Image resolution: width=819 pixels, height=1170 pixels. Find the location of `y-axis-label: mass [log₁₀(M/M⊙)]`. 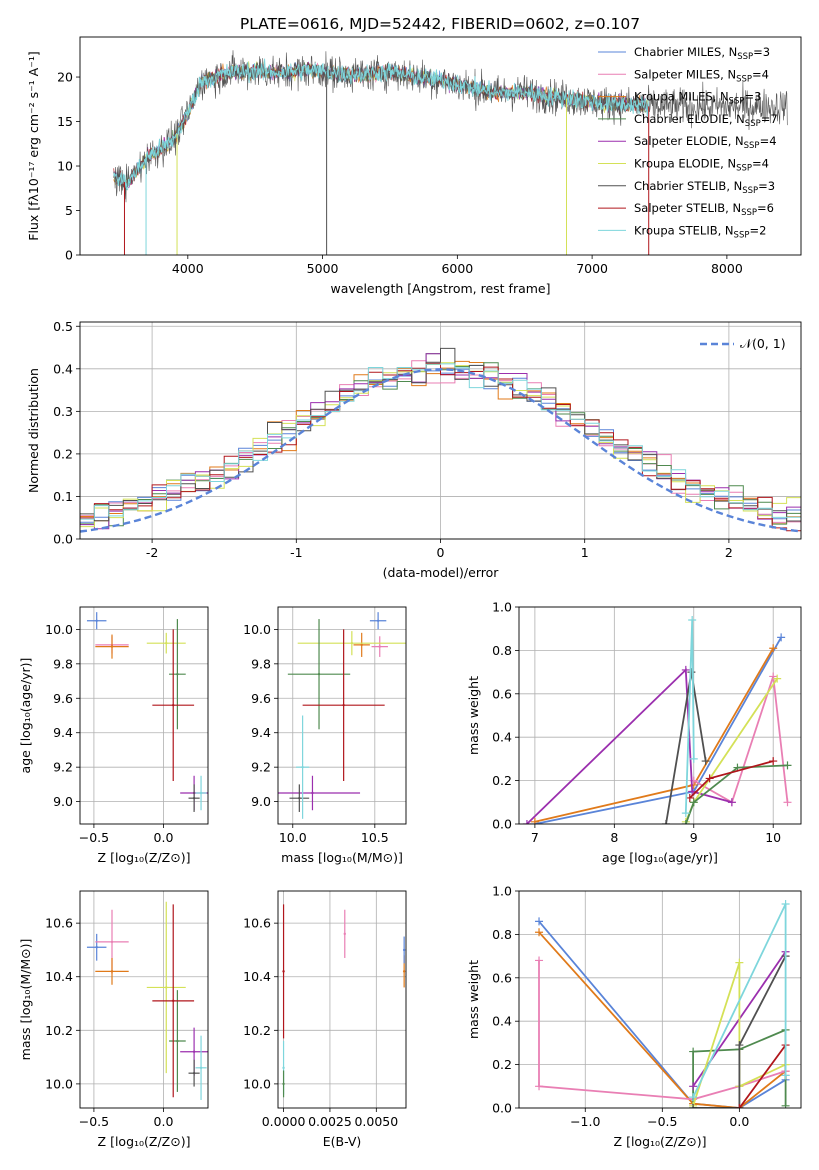

y-axis-label: mass [log₁₀(M/M⊙)] is located at coordinates (25, 1000).